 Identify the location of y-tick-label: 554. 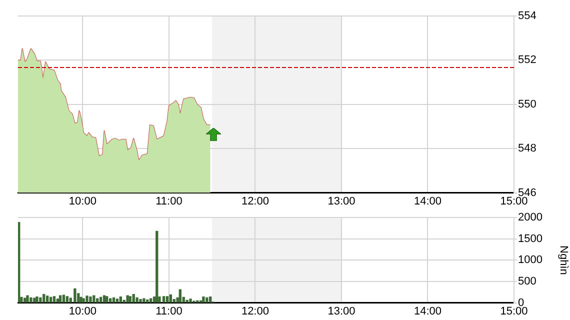
(527, 16).